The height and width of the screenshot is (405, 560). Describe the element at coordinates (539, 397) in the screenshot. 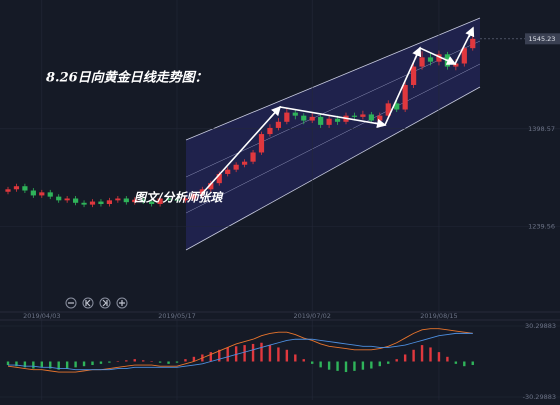

I see `macd-tick-label: -30.29883` at that location.